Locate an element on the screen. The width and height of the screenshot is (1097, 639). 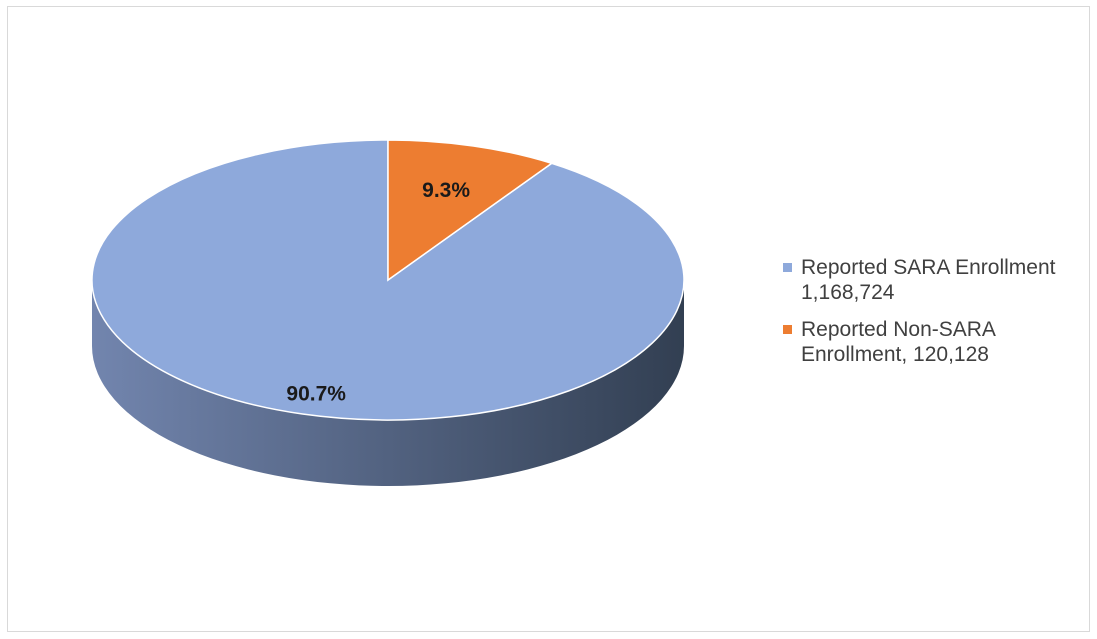
legend-label-sara: Reported SARA Enrollment 1,168,724 is located at coordinates (928, 280).